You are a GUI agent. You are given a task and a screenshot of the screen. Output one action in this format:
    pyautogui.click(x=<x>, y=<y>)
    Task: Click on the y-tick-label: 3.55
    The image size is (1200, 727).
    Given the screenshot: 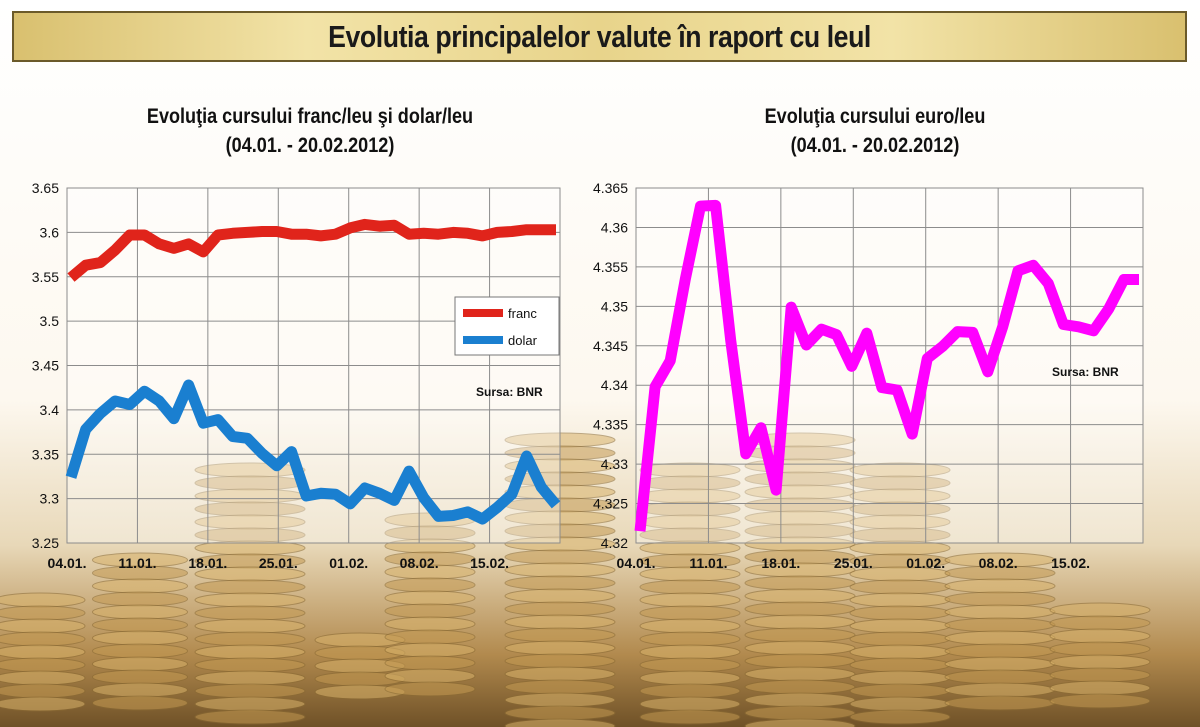 What is the action you would take?
    pyautogui.click(x=45, y=277)
    